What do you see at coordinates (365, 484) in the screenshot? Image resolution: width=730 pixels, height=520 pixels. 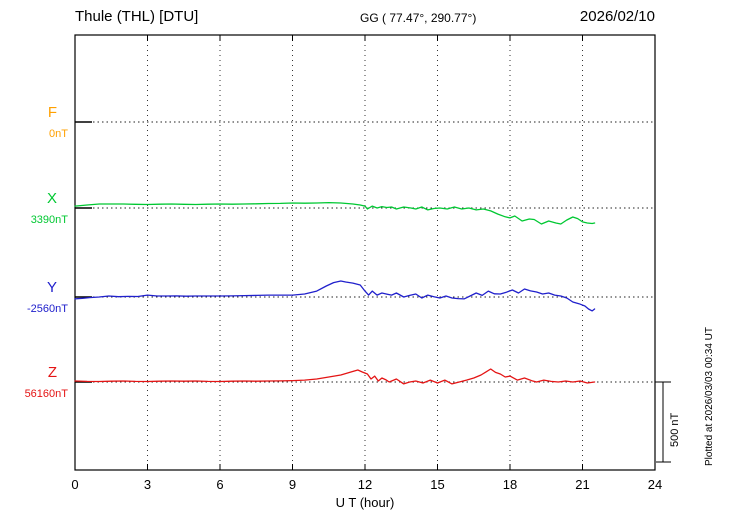 I see `x-tick-label-12: 12` at bounding box center [365, 484].